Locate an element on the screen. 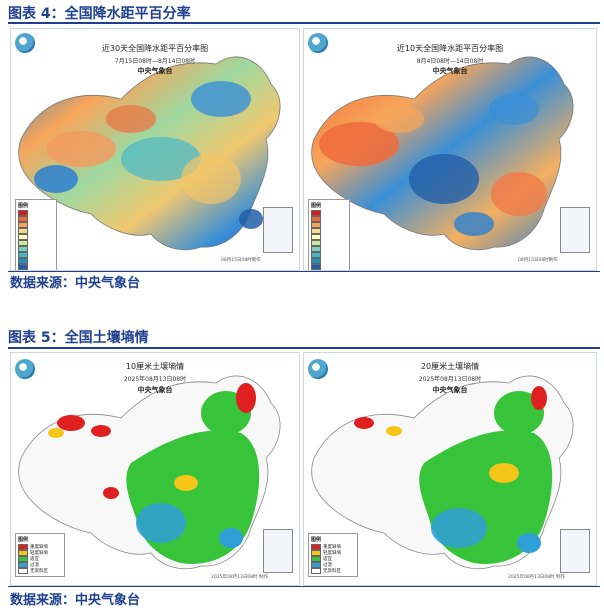  figure-4-bottom-rule is located at coordinates (304, 271).